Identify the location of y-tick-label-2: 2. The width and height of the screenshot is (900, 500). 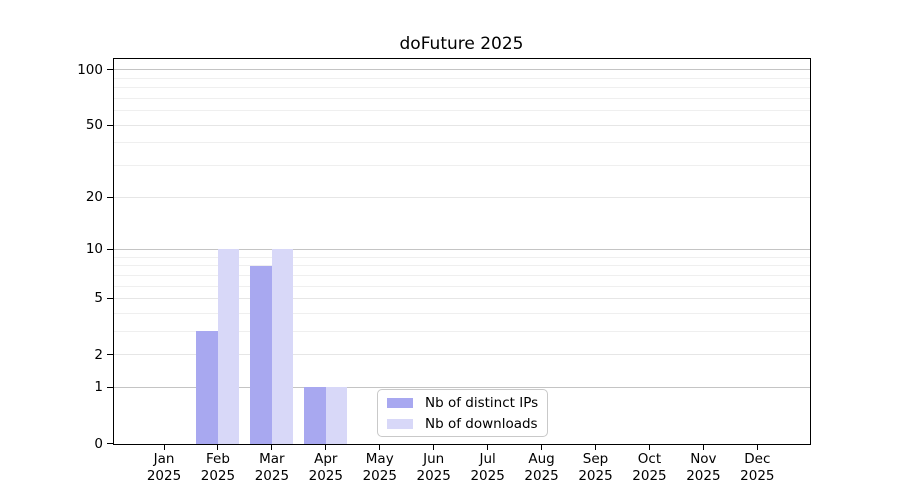
(98, 354).